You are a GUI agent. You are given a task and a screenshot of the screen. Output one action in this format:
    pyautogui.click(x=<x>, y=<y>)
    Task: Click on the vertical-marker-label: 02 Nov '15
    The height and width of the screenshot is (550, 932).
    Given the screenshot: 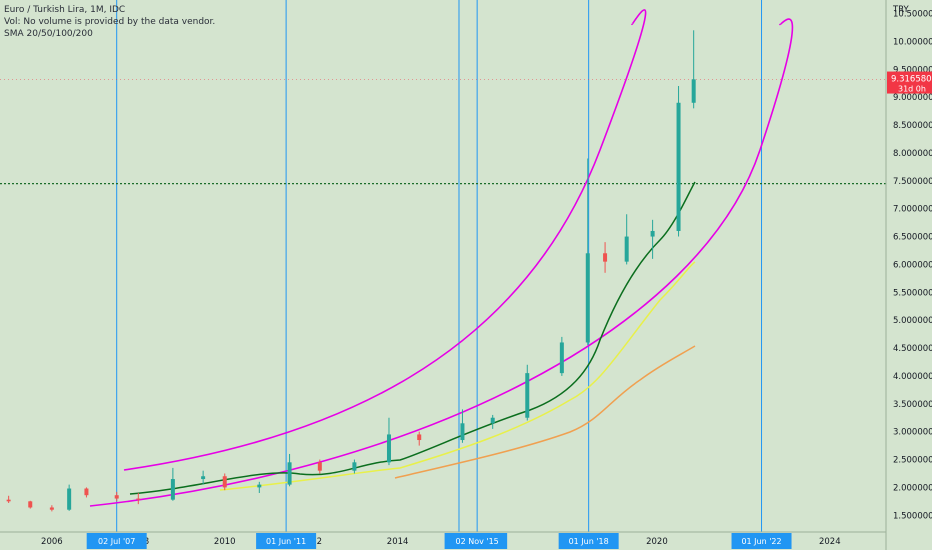 What is the action you would take?
    pyautogui.click(x=477, y=541)
    